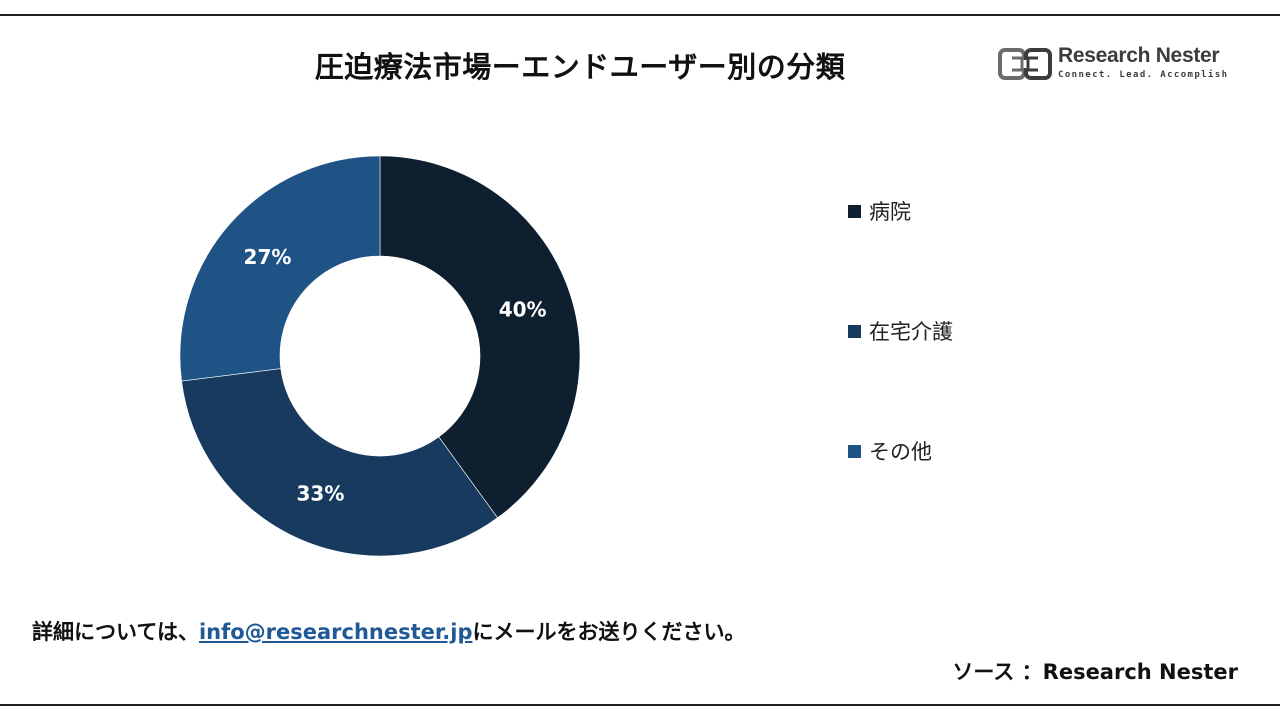  Describe the element at coordinates (854, 331) in the screenshot. I see `legend-swatch-home-care` at that location.